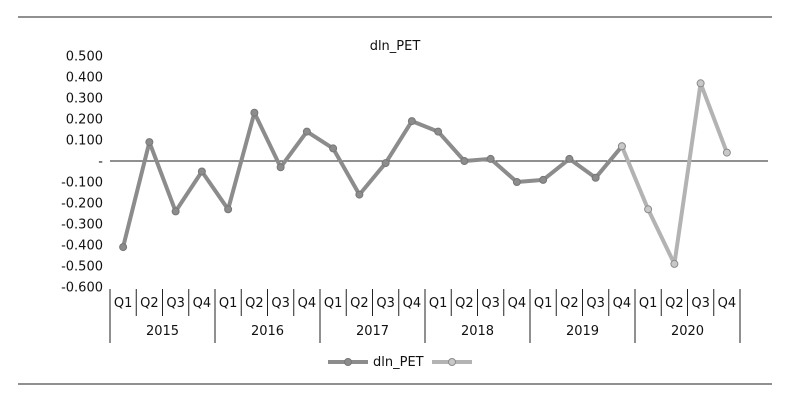 This screenshot has width=787, height=407. I want to click on year-label: 2015, so click(162, 331).